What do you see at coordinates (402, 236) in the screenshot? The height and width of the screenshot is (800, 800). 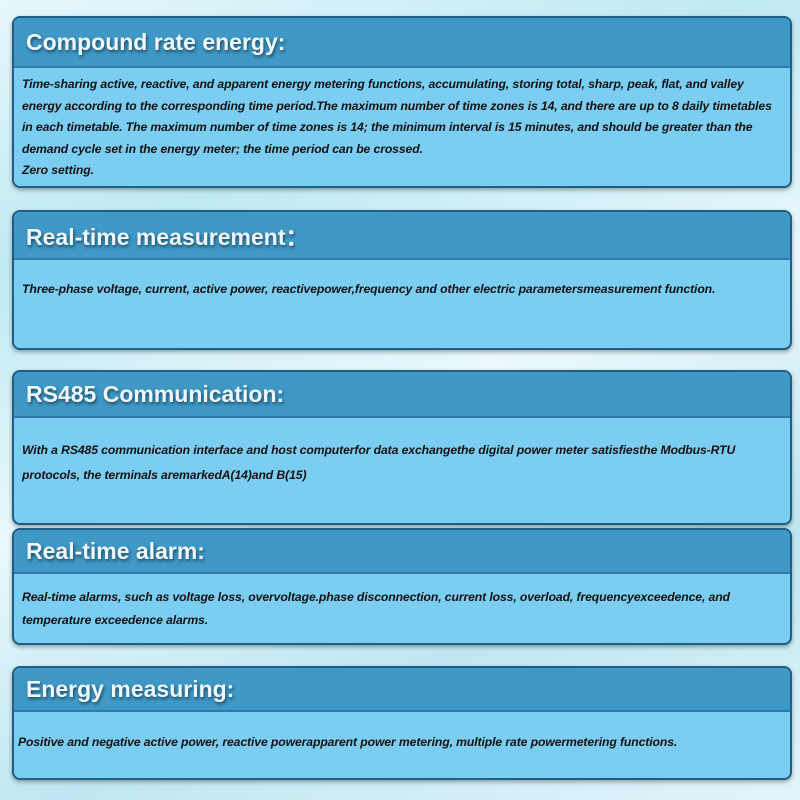 I see `section-title: Real-time measurement：` at bounding box center [402, 236].